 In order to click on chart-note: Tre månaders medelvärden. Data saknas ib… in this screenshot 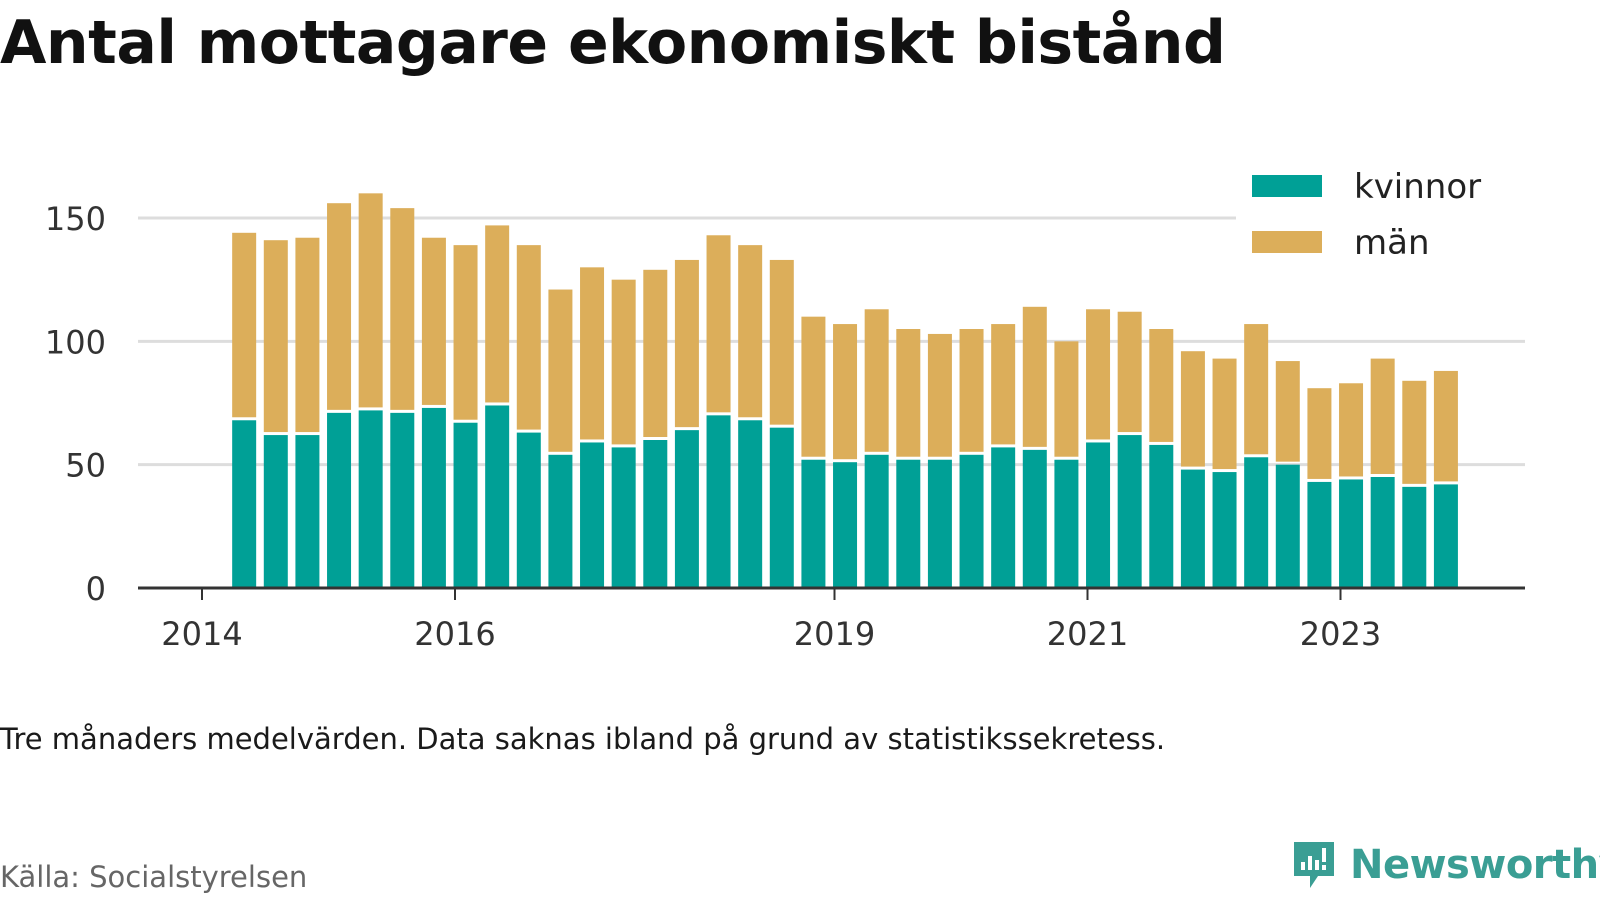, I will do `click(583, 739)`.